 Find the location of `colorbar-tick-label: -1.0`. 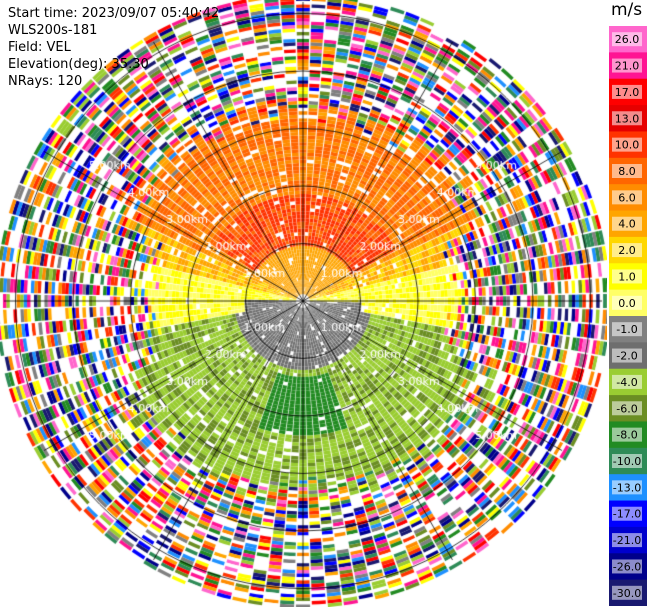

colorbar-tick-label: -1.0 is located at coordinates (626, 329).